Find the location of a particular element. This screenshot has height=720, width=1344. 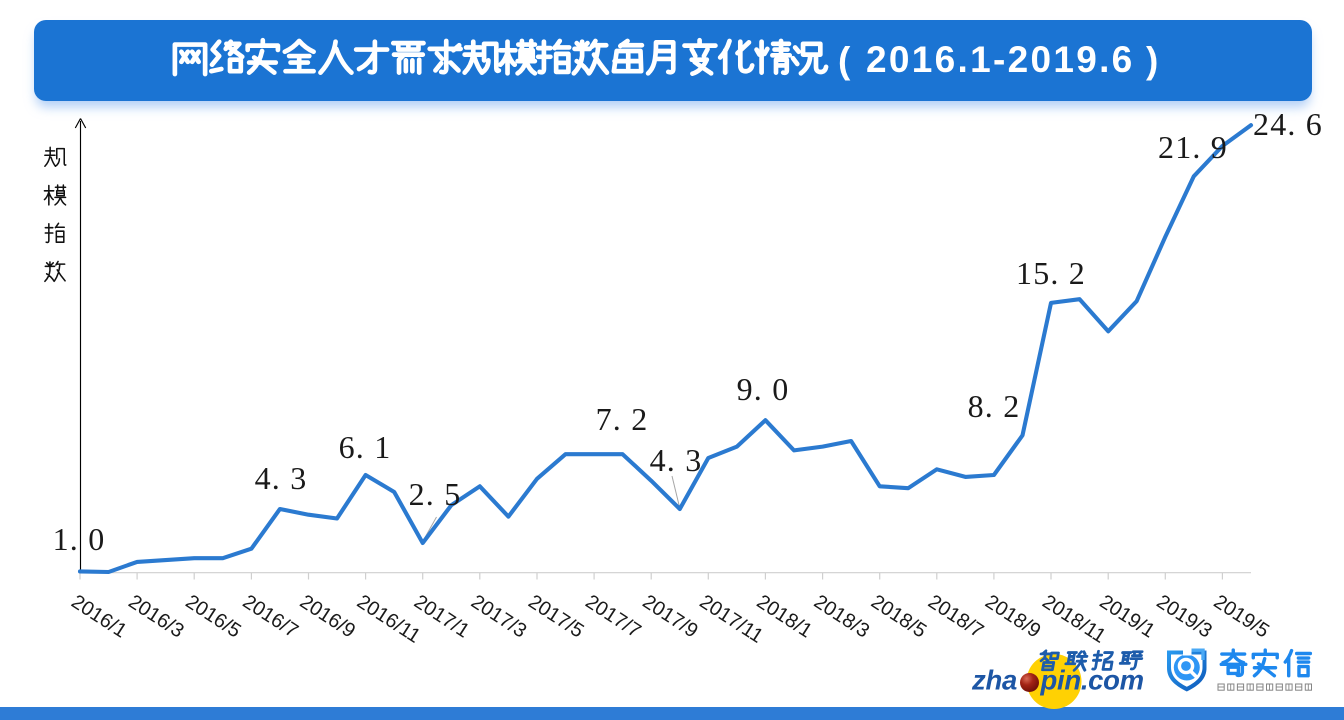

svg-text: 2016/7 is located at coordinates (270, 617).